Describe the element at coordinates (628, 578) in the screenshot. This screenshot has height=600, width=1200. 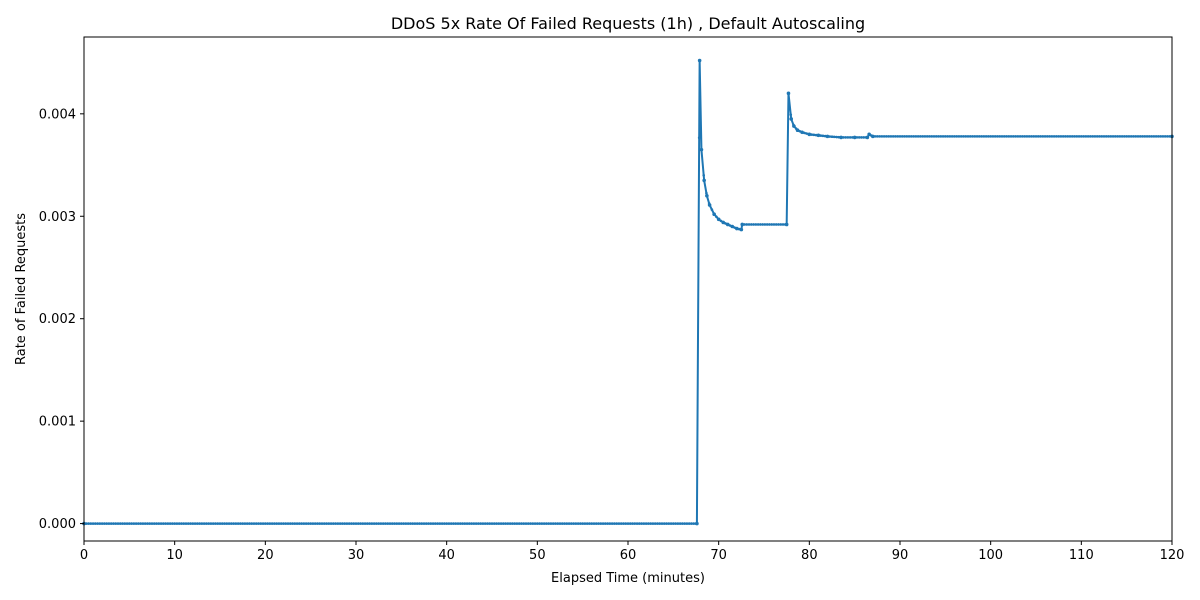
I see `x-axis-label: Elapsed Time (minutes)` at that location.